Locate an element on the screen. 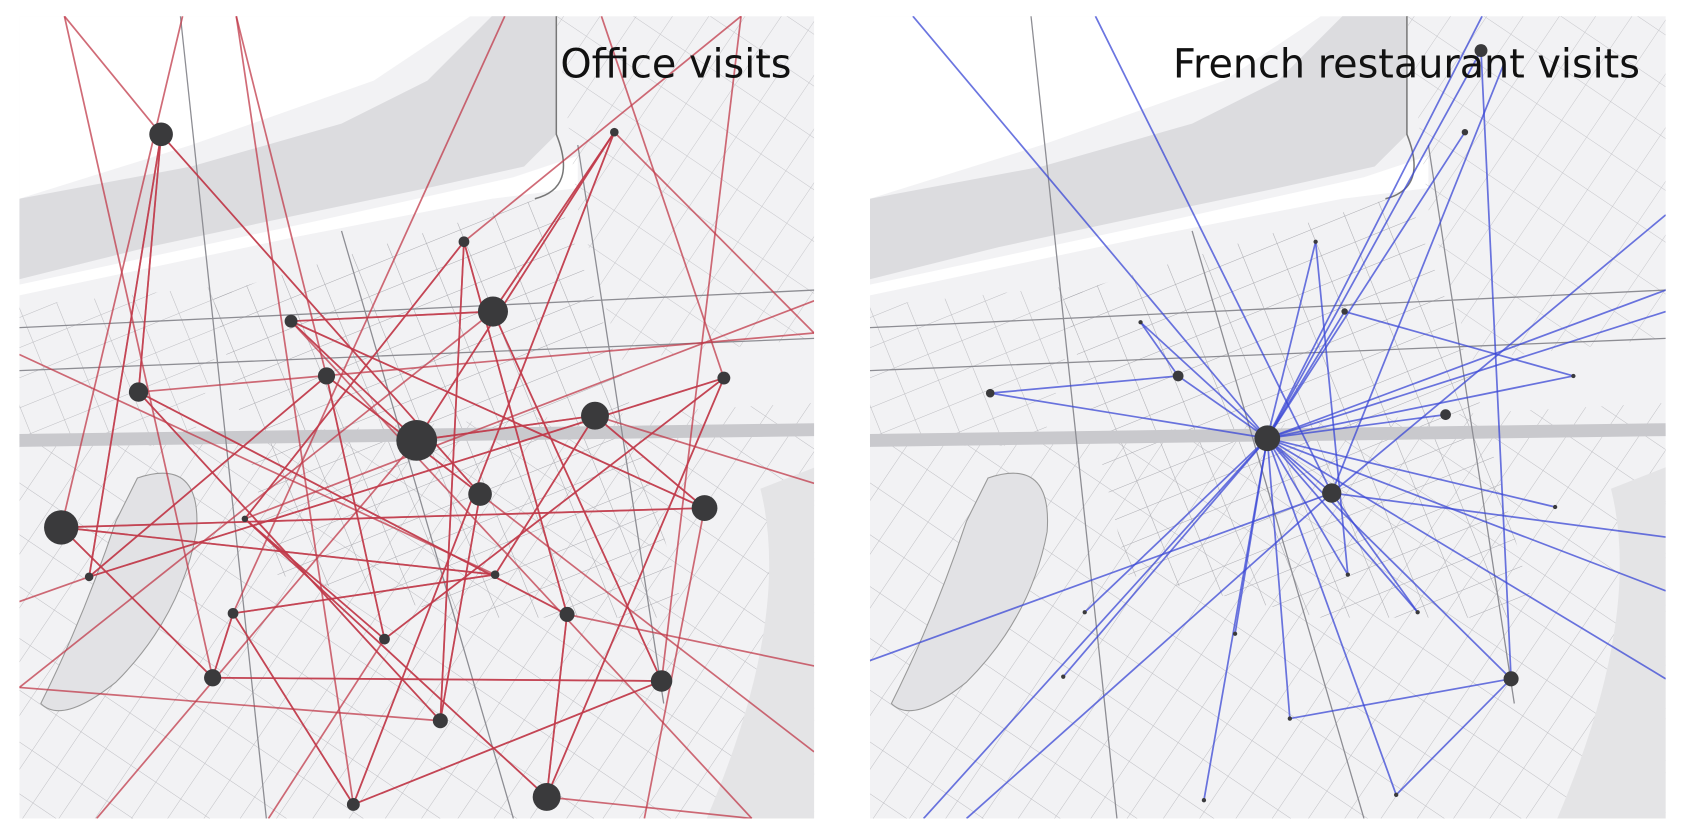 The image size is (1684, 840). panel-title: Office visits is located at coordinates (675, 64).